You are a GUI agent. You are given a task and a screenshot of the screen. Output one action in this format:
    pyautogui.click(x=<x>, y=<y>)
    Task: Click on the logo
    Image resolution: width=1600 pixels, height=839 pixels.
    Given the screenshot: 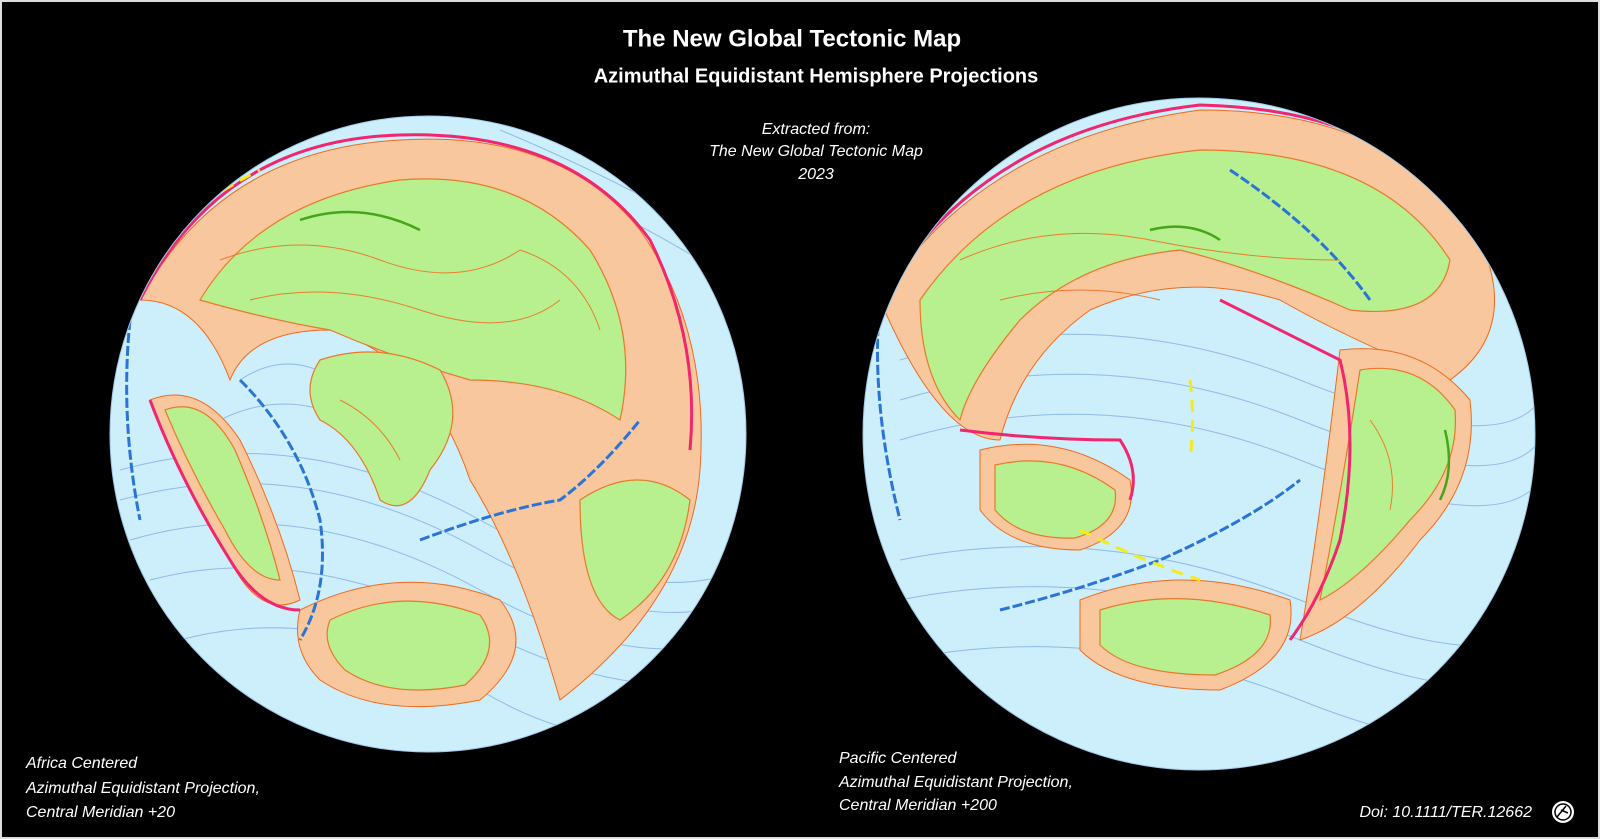 What is the action you would take?
    pyautogui.click(x=1563, y=812)
    